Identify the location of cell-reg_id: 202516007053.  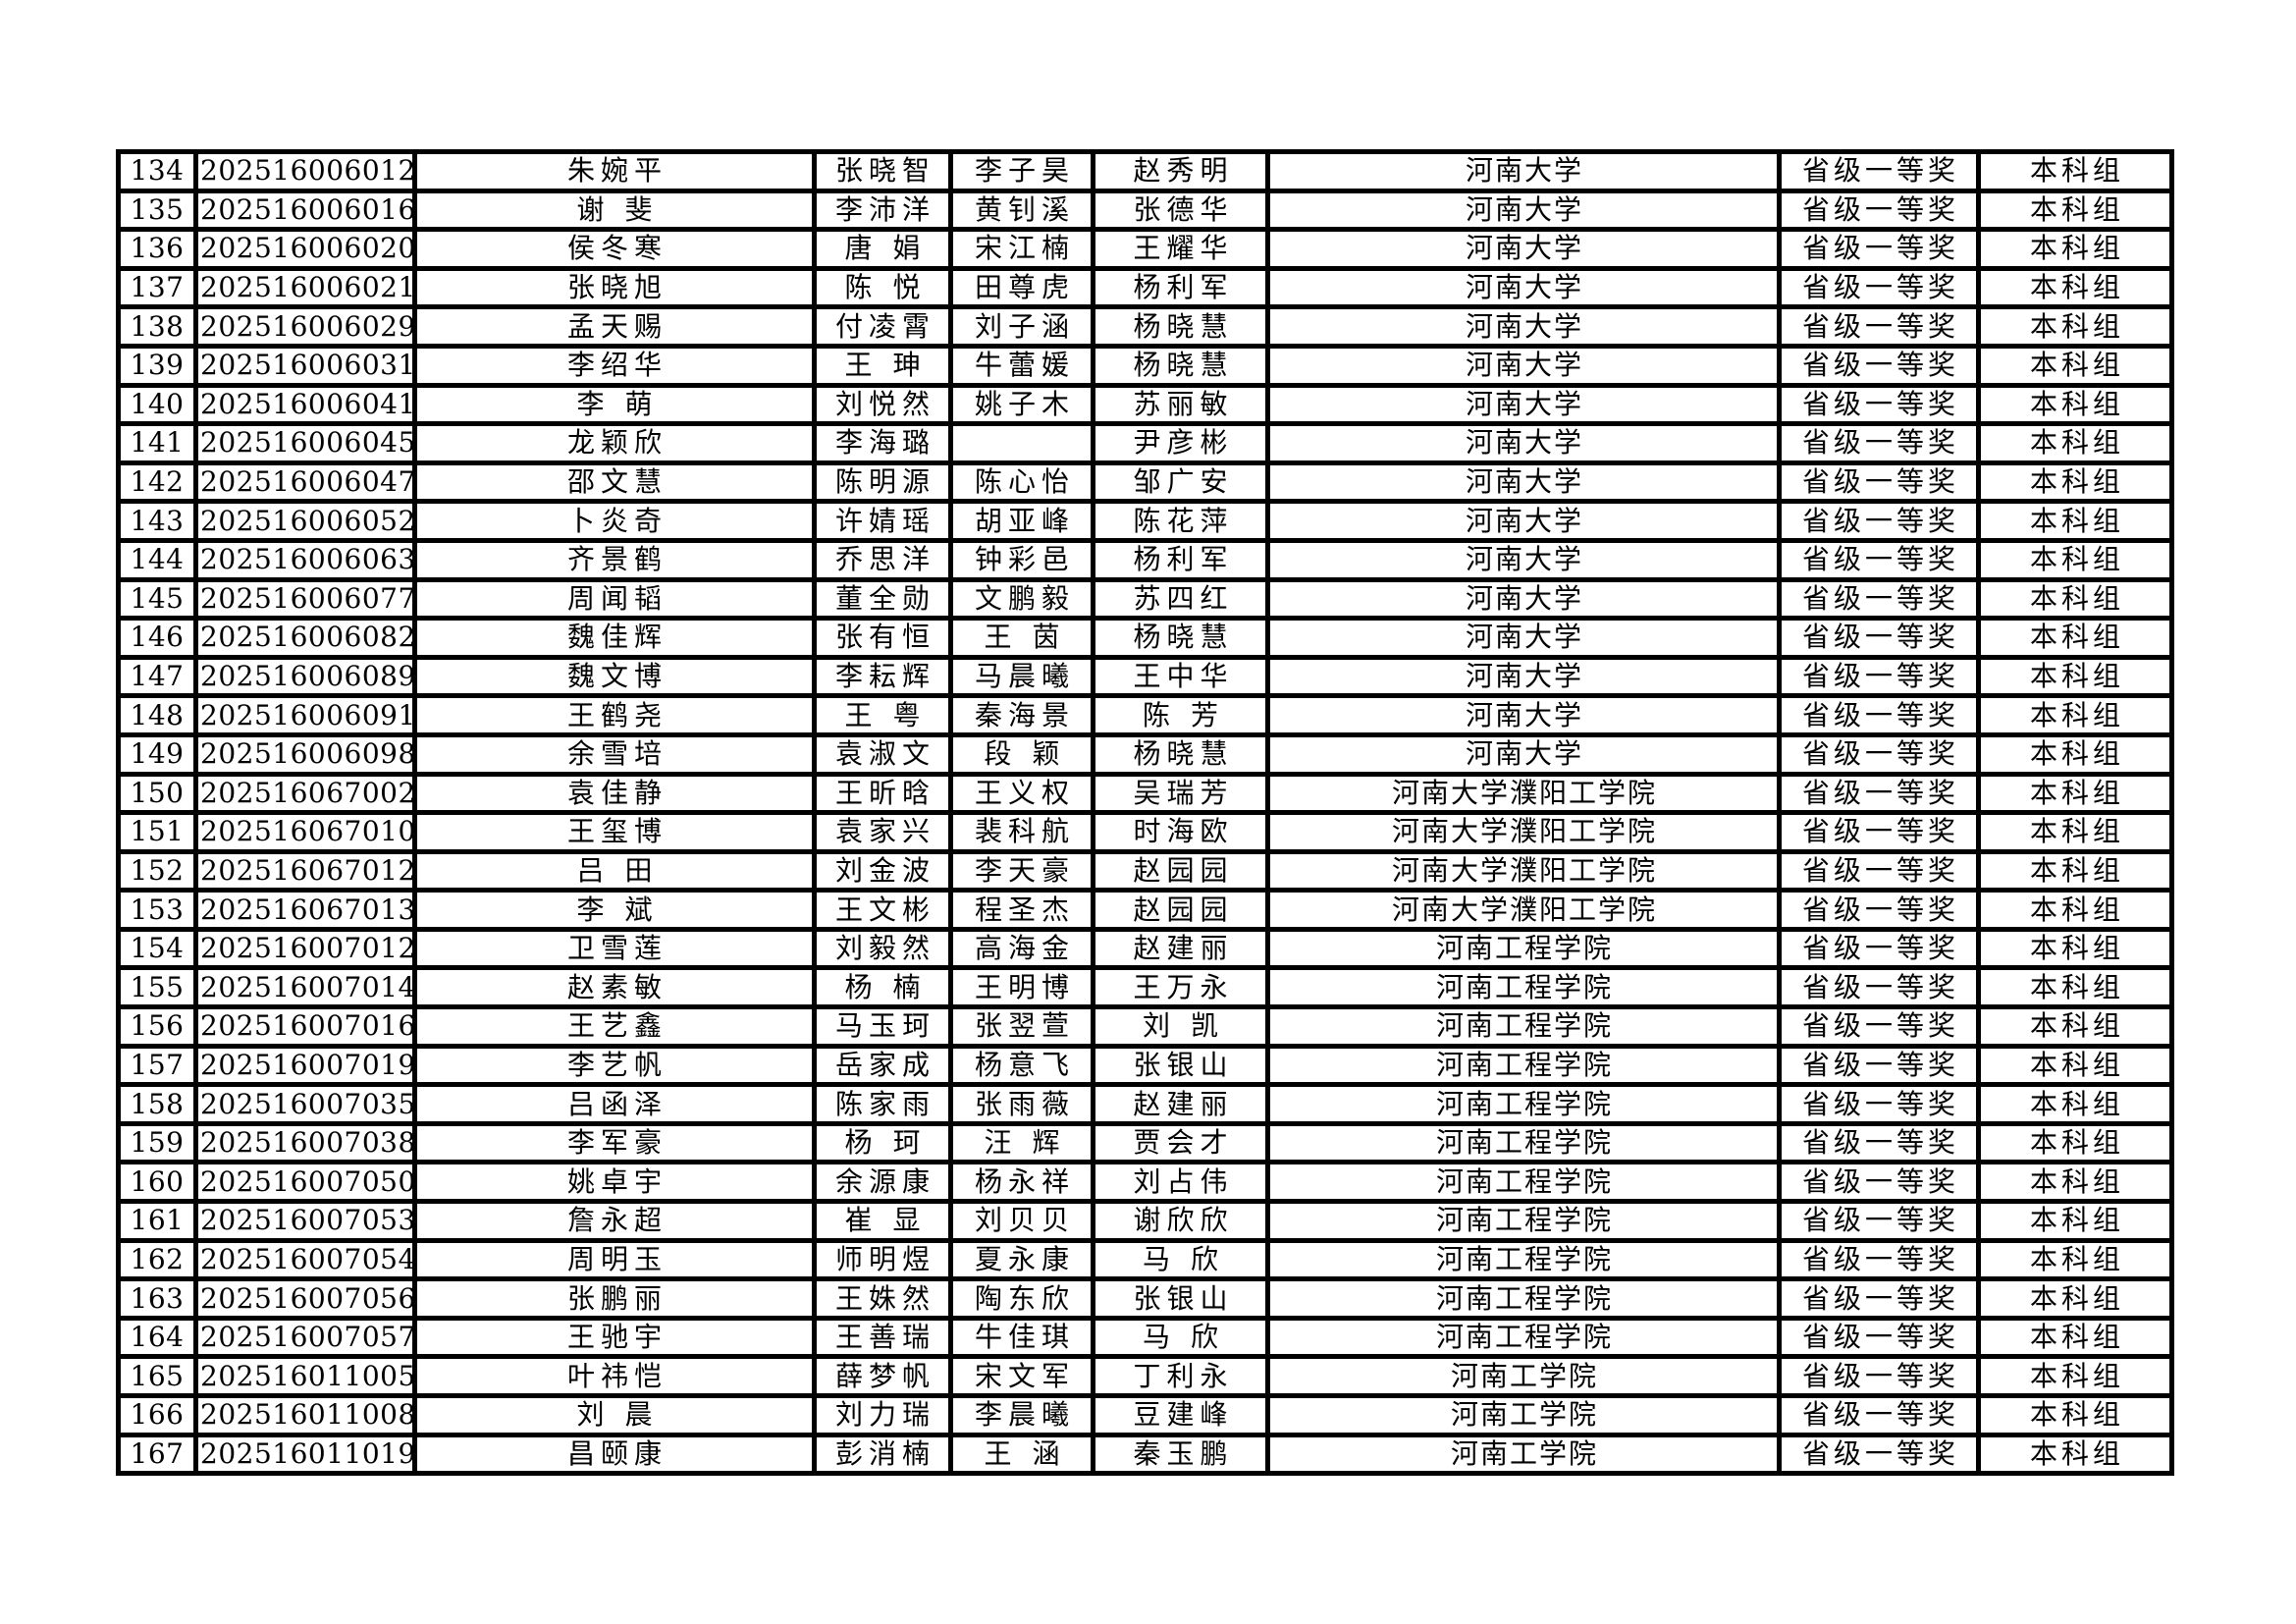
(305, 1221).